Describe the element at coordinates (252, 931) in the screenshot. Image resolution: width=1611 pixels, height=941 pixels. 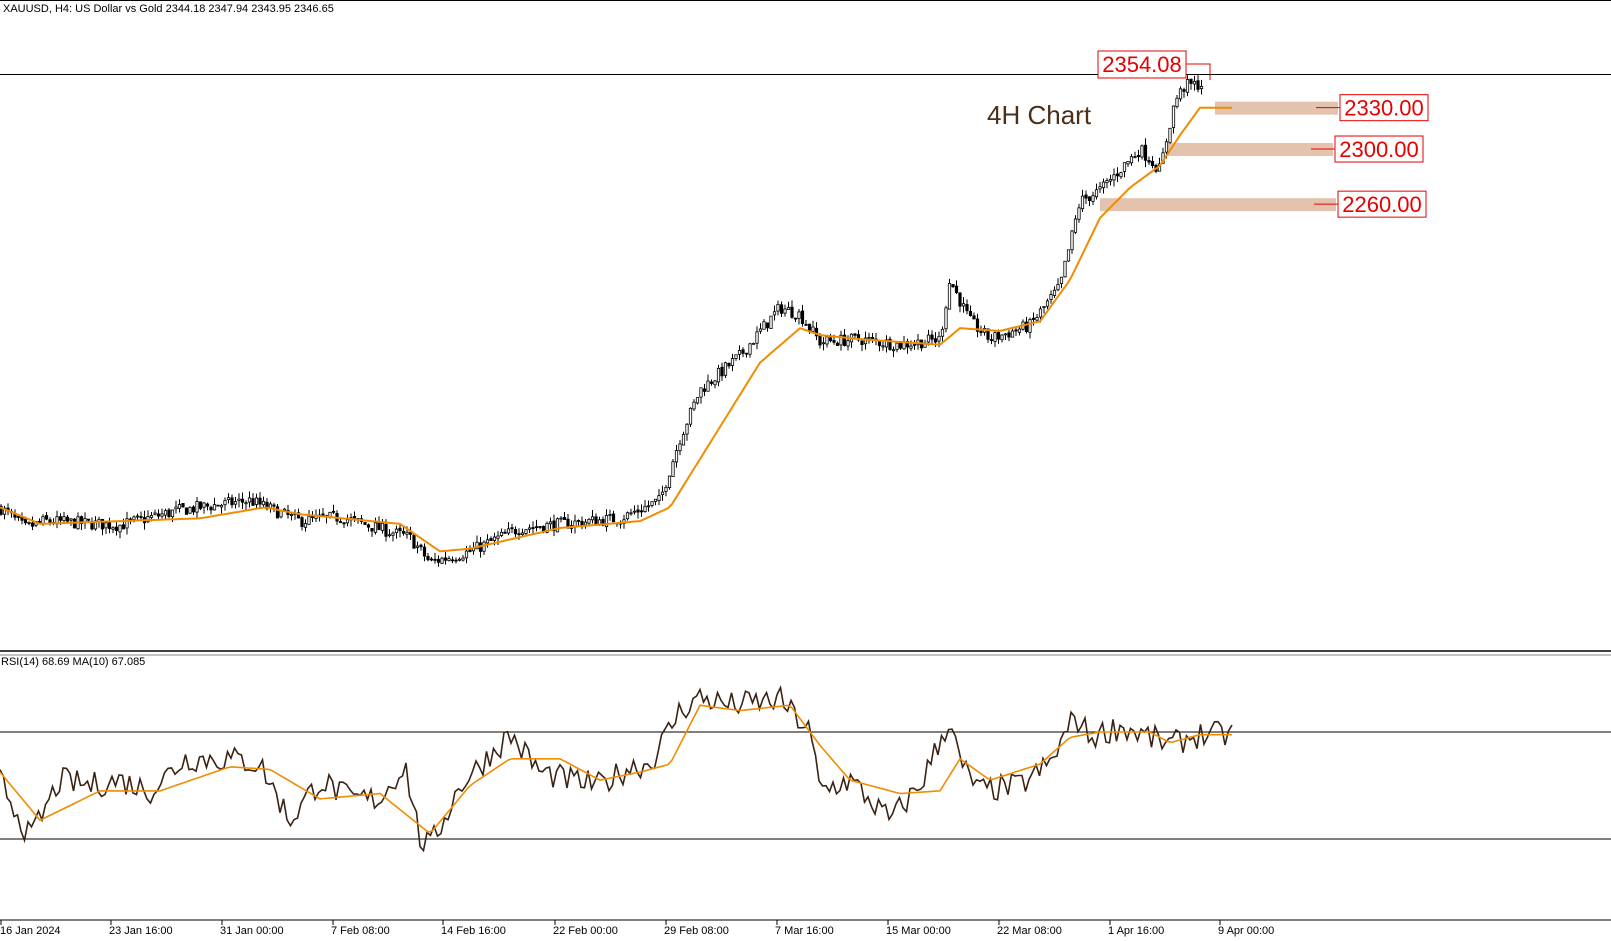
I see `x-tick-label: 31 Jan 00:00` at that location.